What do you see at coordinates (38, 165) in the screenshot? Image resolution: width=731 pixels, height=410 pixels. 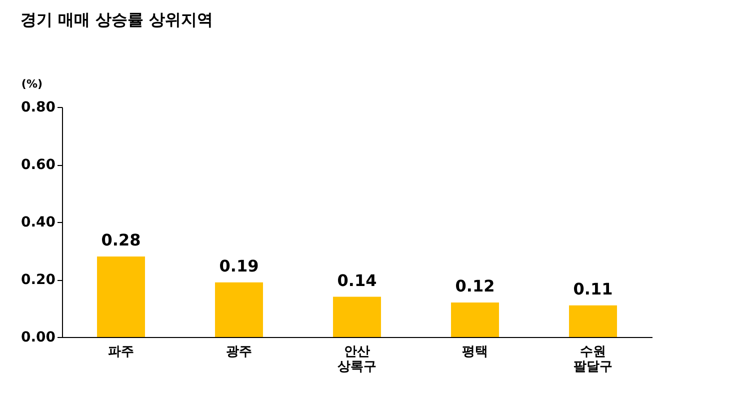 I see `y-tick-label: 0.60` at bounding box center [38, 165].